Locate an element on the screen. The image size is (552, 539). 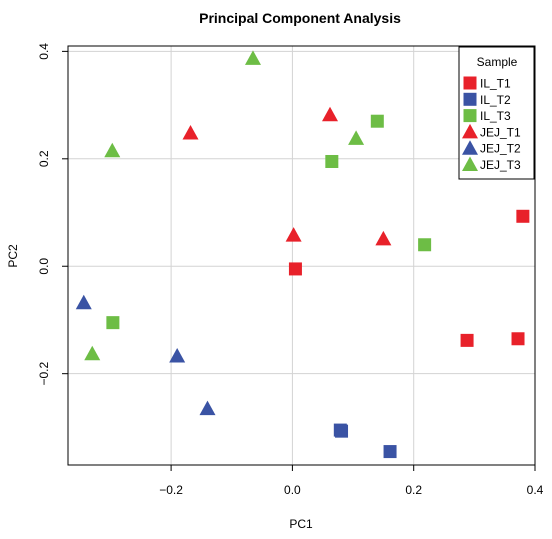
legend-entry-label: IL_T2 is located at coordinates (495, 100).